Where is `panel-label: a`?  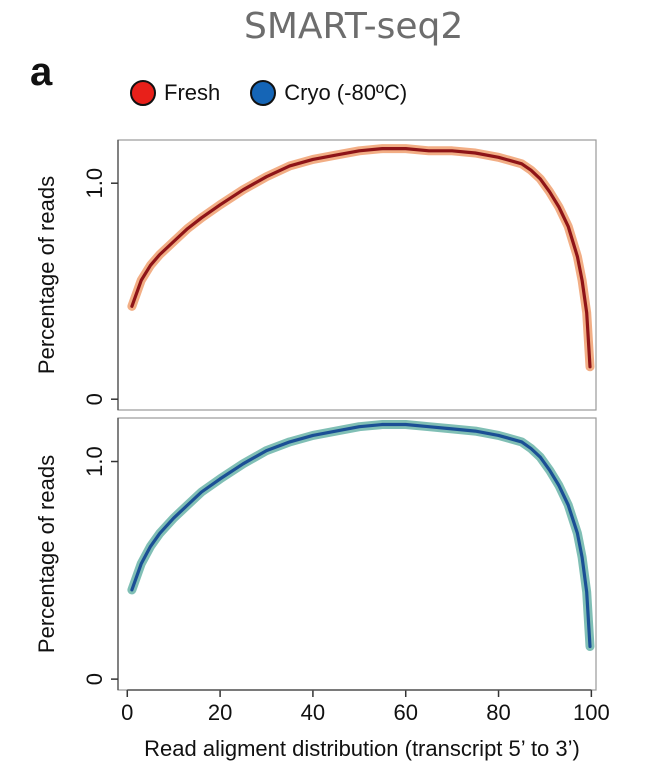 panel-label: a is located at coordinates (41, 72).